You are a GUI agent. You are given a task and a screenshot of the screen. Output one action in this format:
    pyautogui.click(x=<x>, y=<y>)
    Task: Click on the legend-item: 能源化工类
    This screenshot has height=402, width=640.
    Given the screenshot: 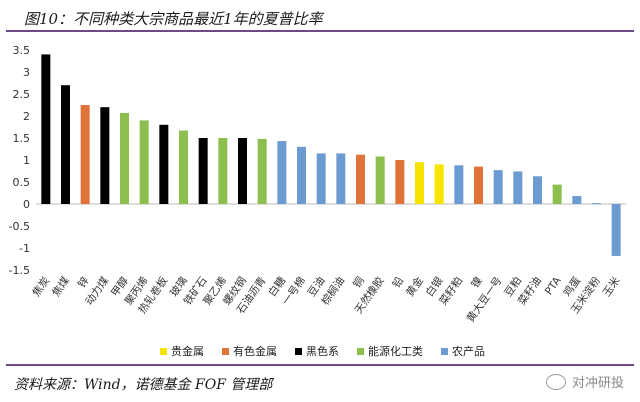 What is the action you would take?
    pyautogui.click(x=390, y=351)
    